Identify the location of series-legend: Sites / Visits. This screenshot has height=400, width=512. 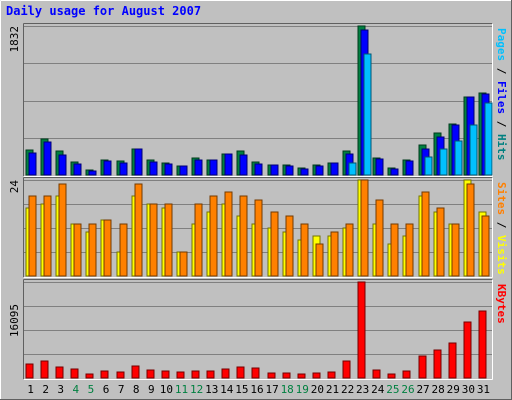
(501, 228).